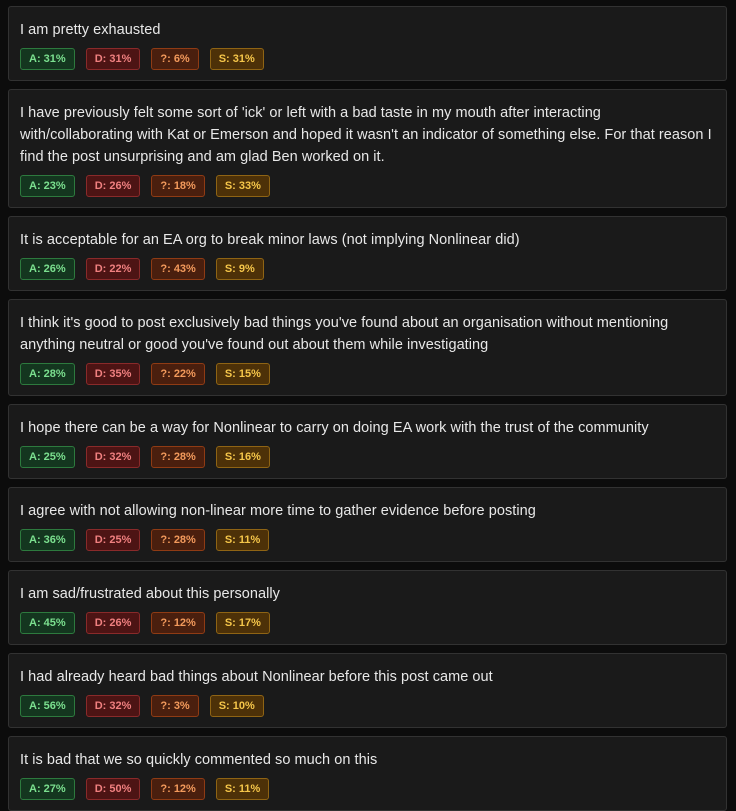 The width and height of the screenshot is (736, 811). I want to click on skip-badge: S: 31%, so click(236, 59).